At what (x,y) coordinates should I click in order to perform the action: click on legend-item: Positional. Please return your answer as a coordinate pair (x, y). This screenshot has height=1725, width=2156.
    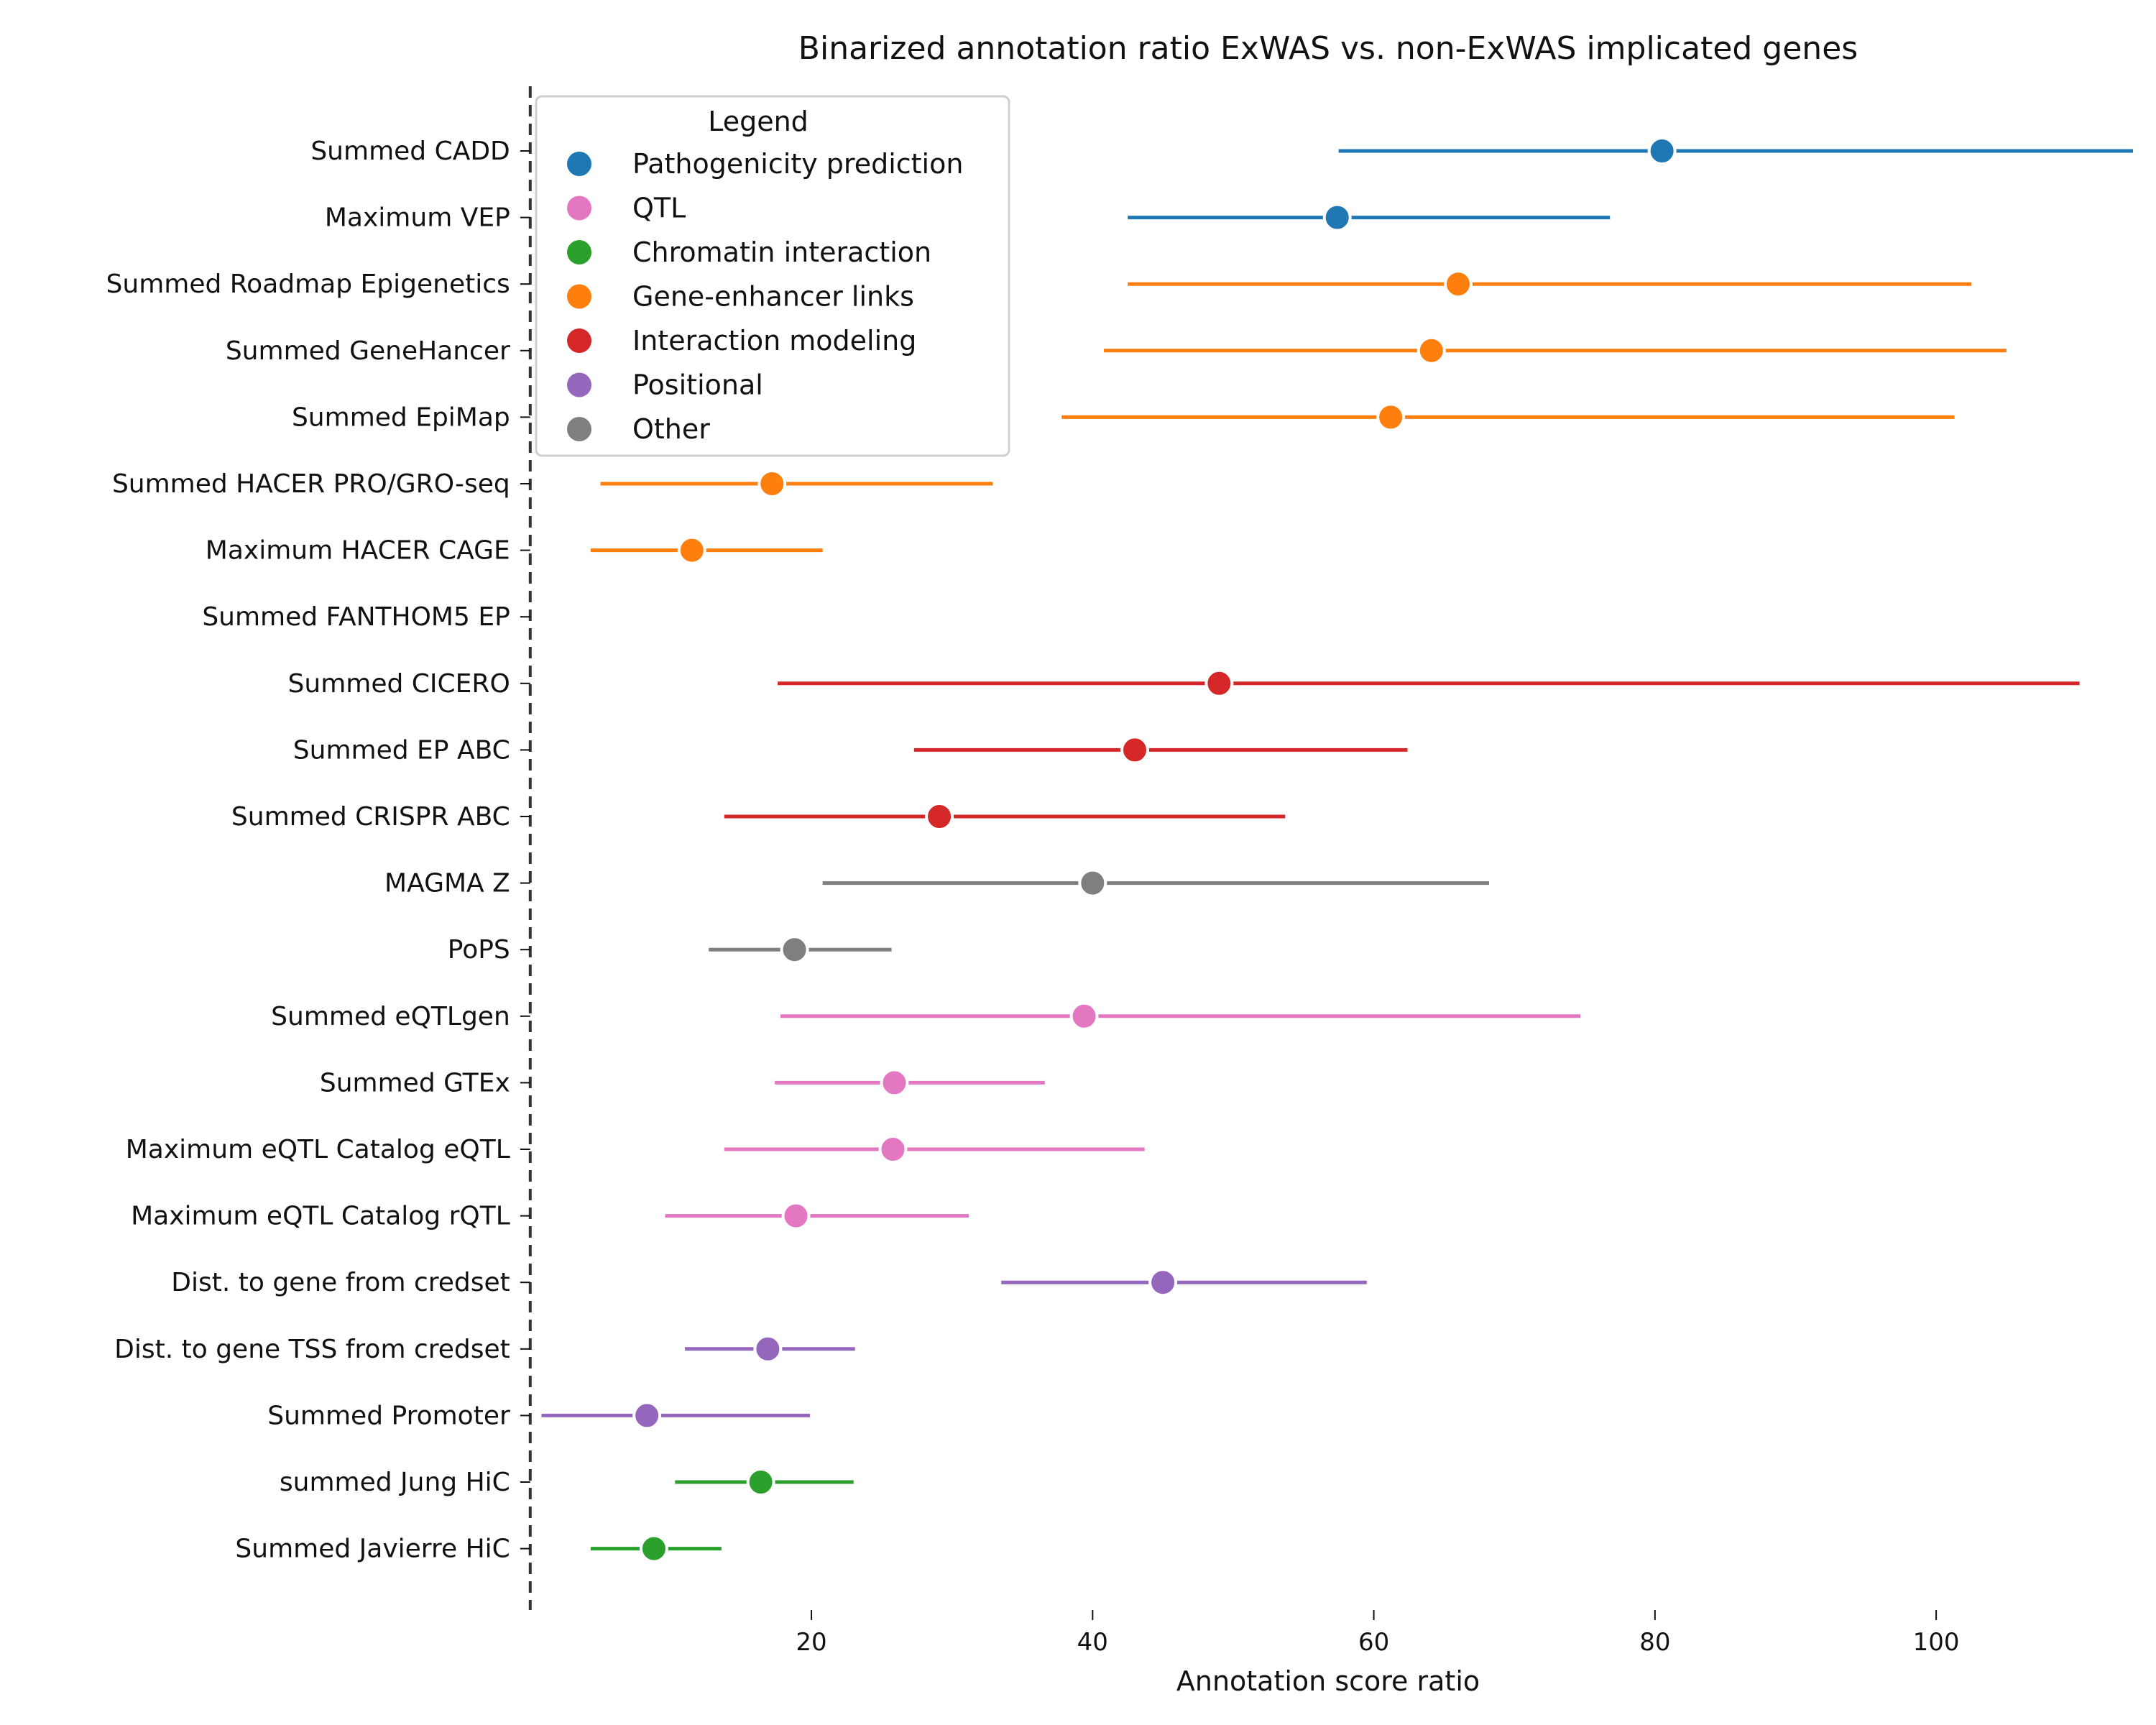
    Looking at the image, I should click on (665, 385).